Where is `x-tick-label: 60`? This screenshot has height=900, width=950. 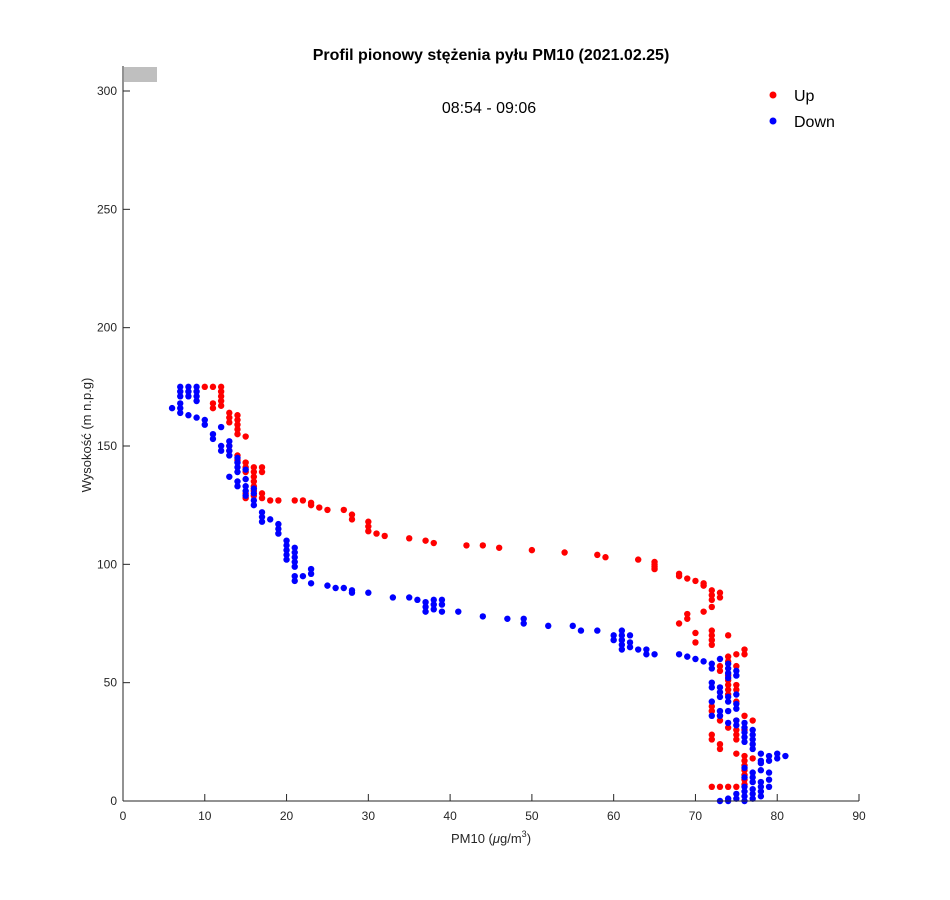 x-tick-label: 60 is located at coordinates (614, 816).